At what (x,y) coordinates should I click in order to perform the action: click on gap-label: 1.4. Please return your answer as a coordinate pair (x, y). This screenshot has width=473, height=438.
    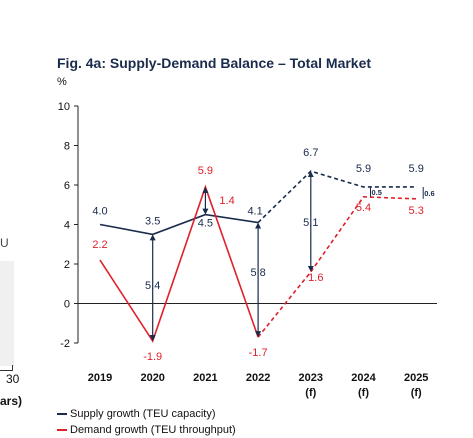
    Looking at the image, I should click on (226, 201).